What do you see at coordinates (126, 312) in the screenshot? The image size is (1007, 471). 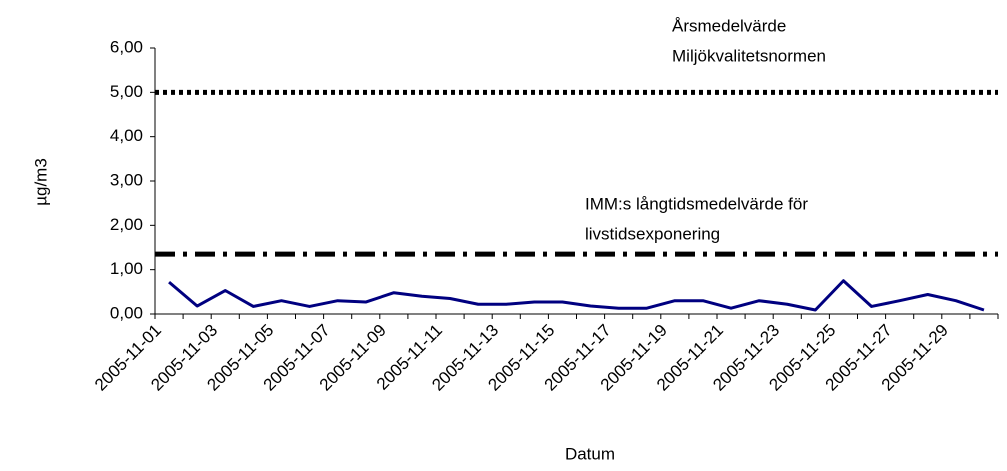 I see `y-tick-label: 0,00` at bounding box center [126, 312].